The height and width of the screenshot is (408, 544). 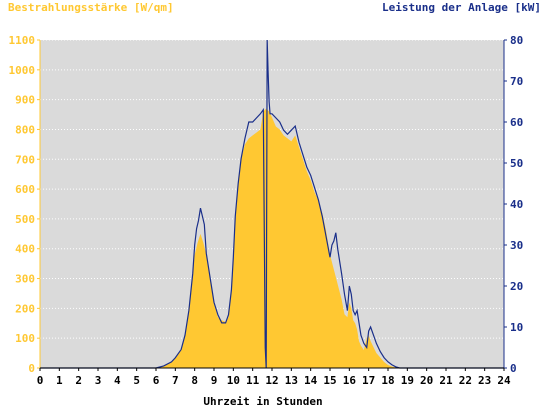 I want to click on x-tick-label: 1, so click(x=59, y=380).